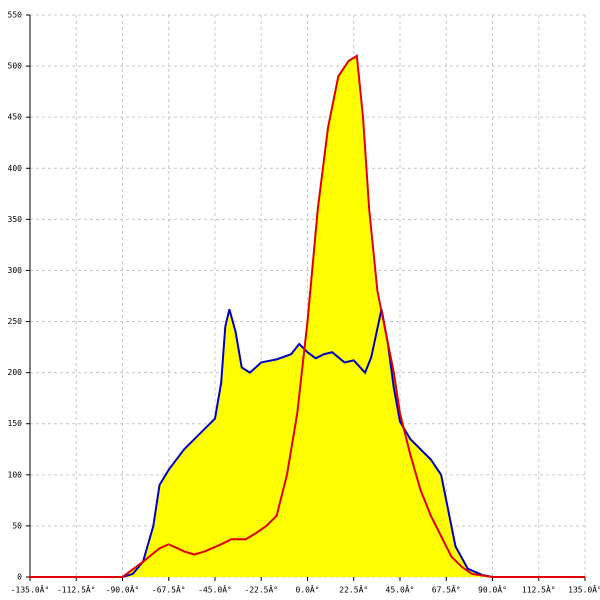 The image size is (600, 600). I want to click on y-tick-label: 500, so click(15, 66).